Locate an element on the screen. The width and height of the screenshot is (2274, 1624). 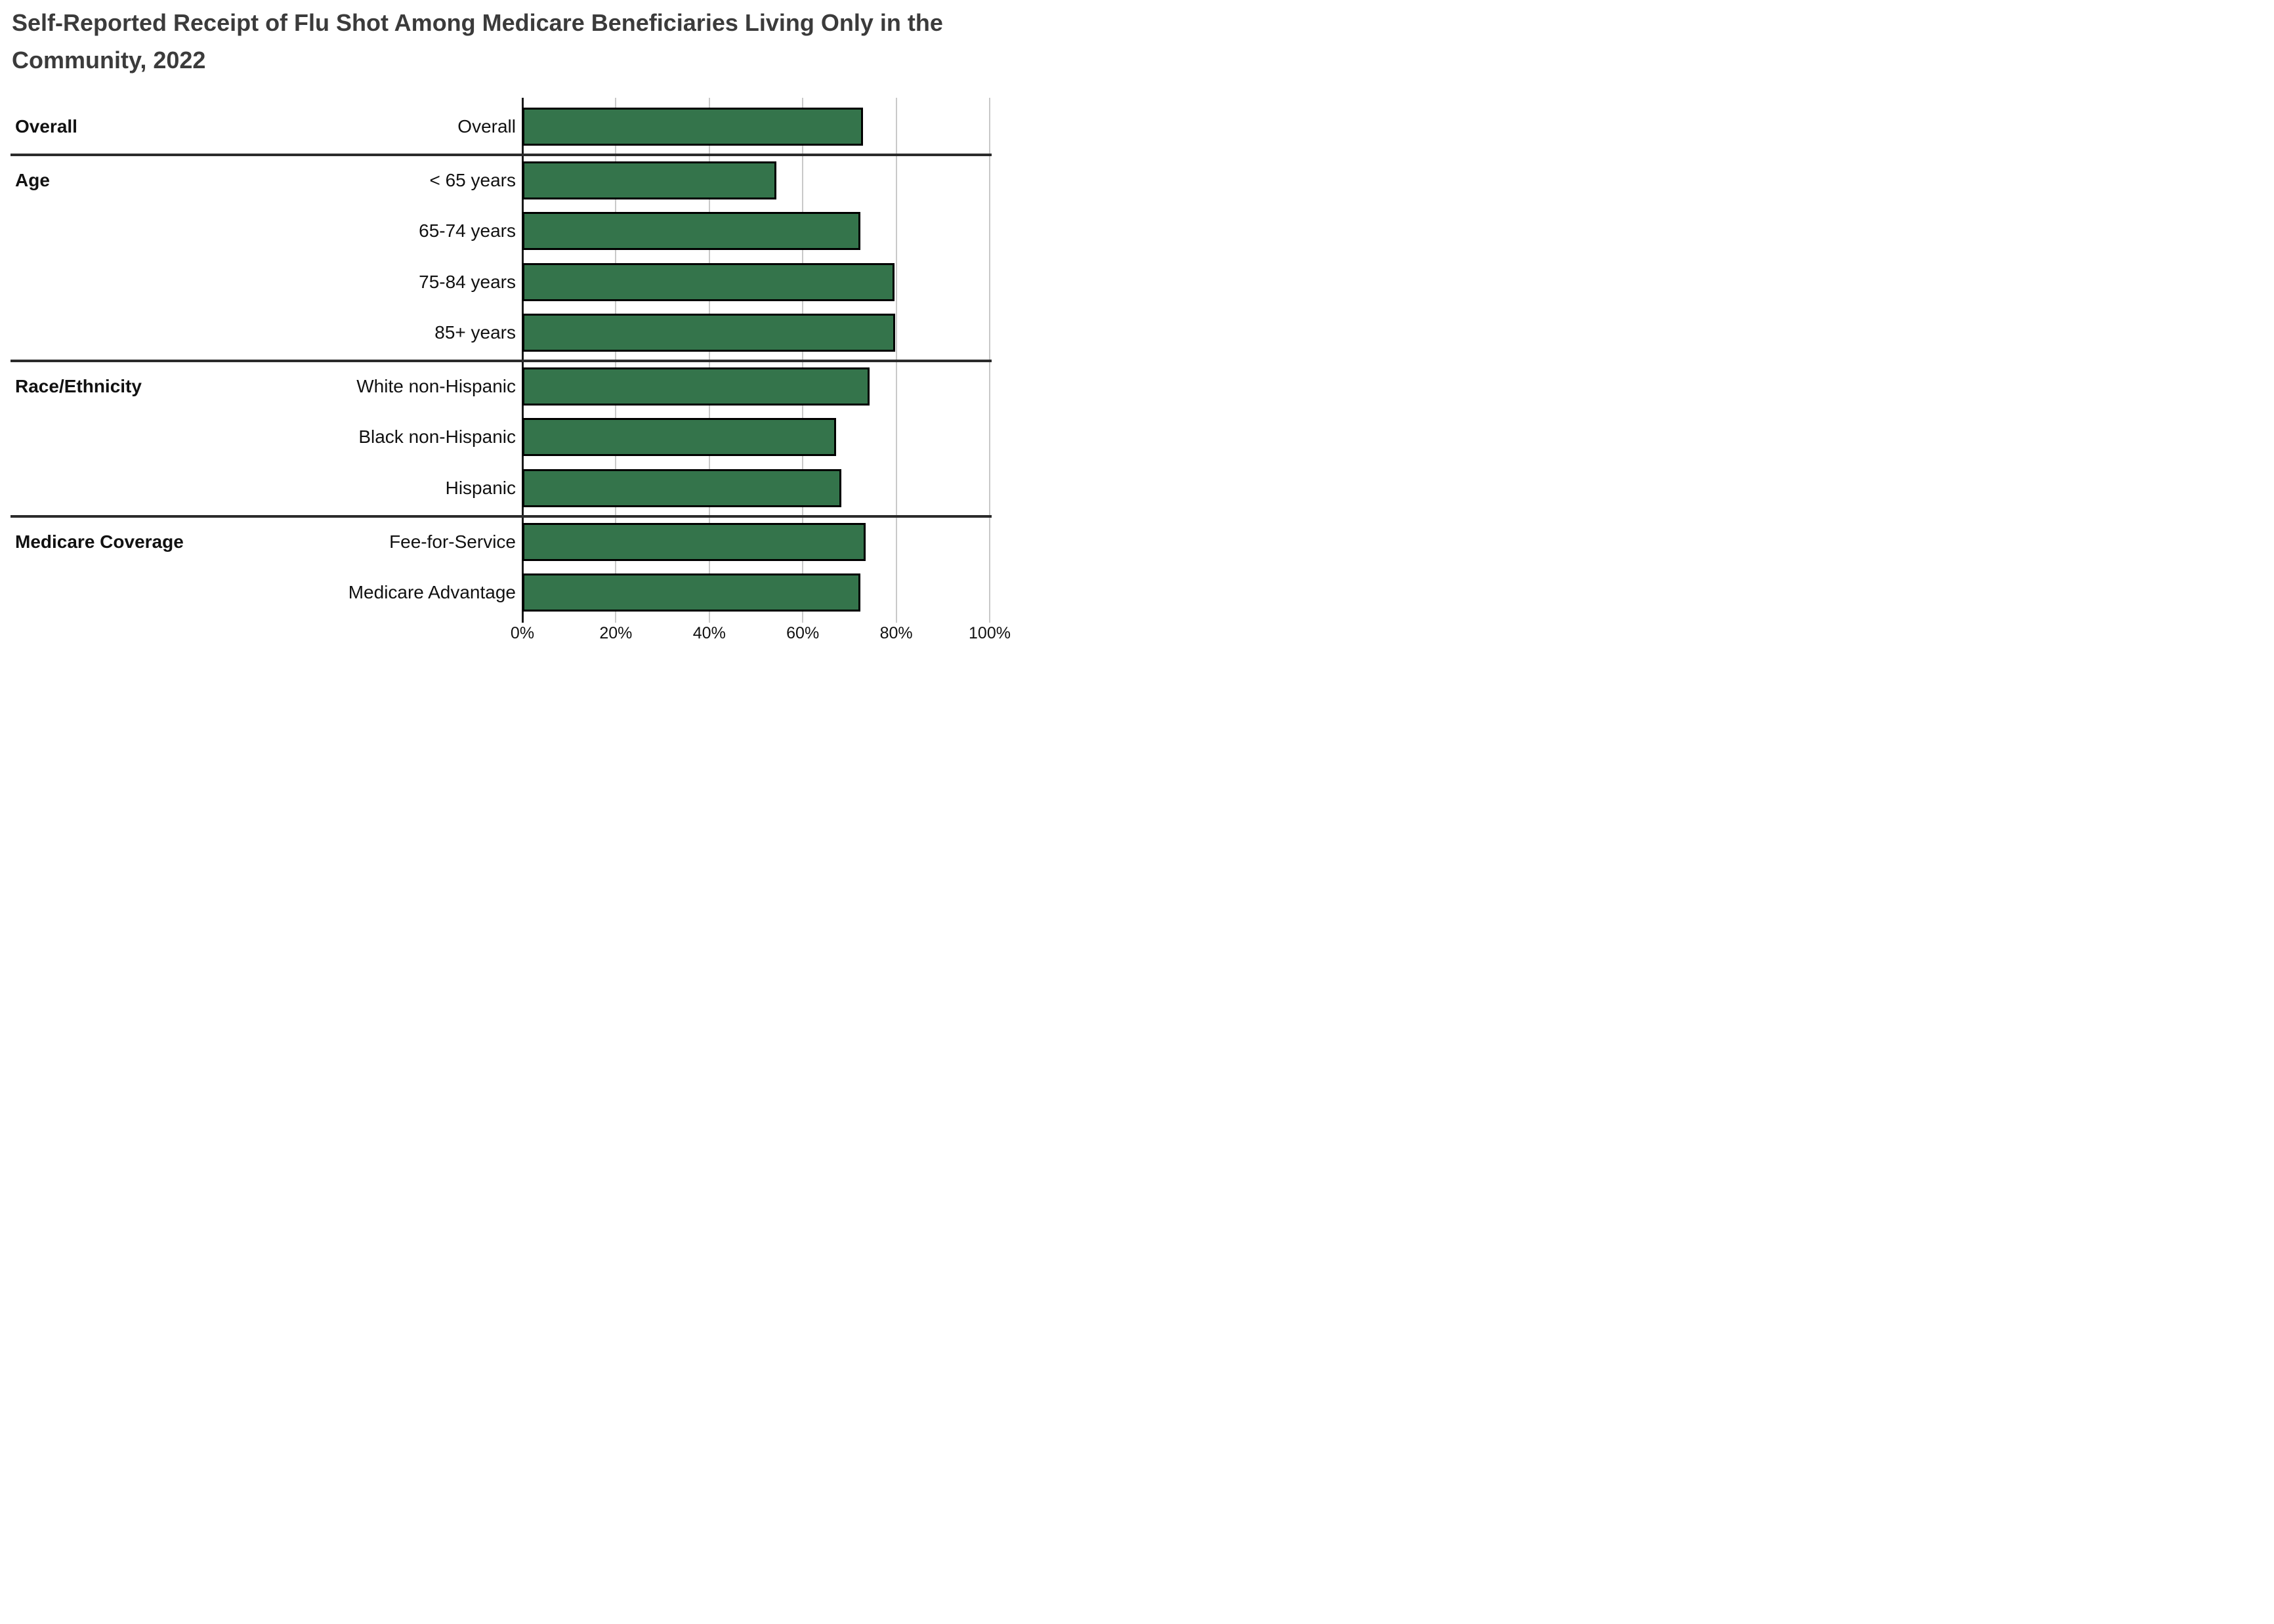
x-tick-label-20: 20% is located at coordinates (616, 633).